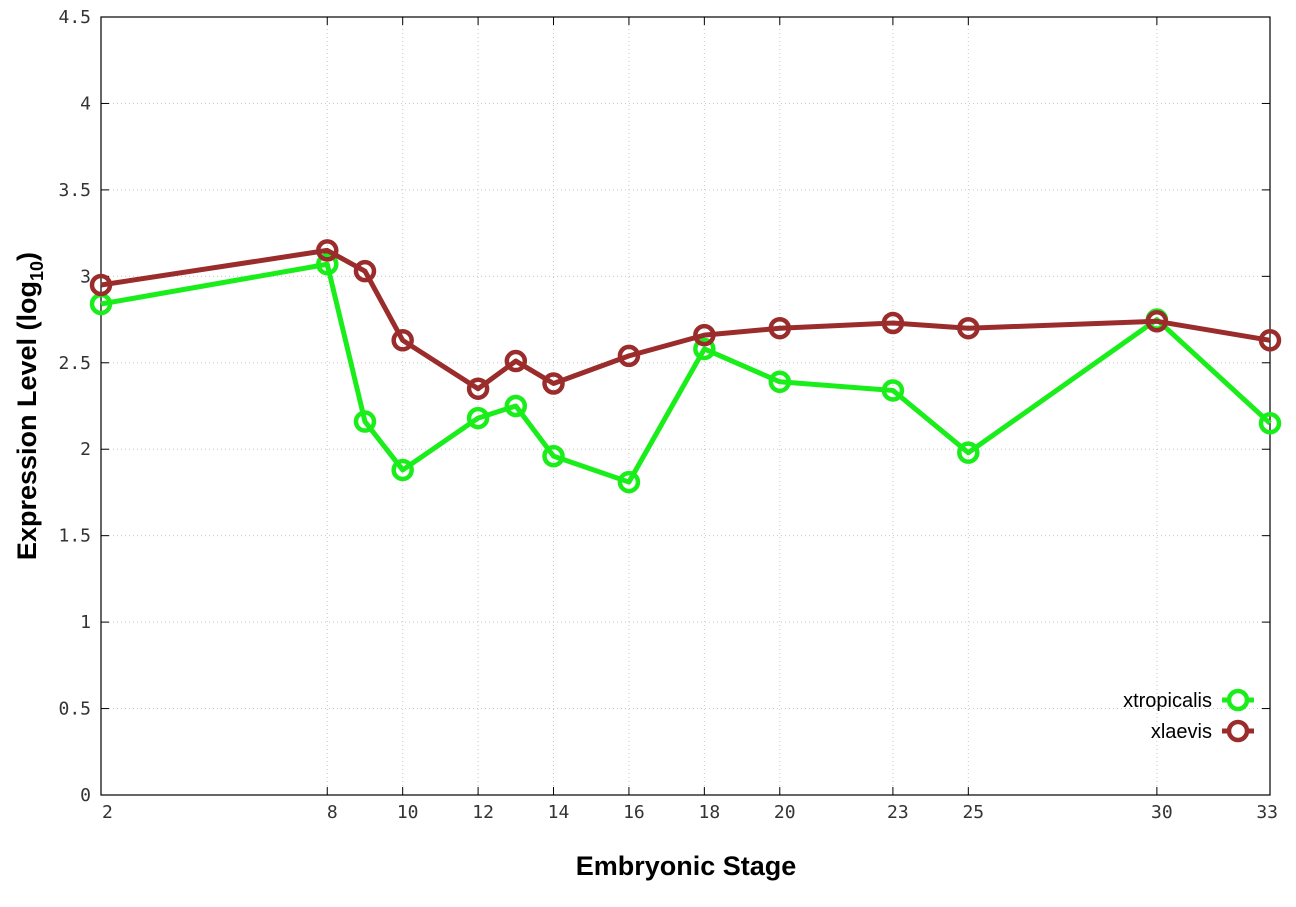  What do you see at coordinates (1162, 812) in the screenshot?
I see `x-tick-label: 30` at bounding box center [1162, 812].